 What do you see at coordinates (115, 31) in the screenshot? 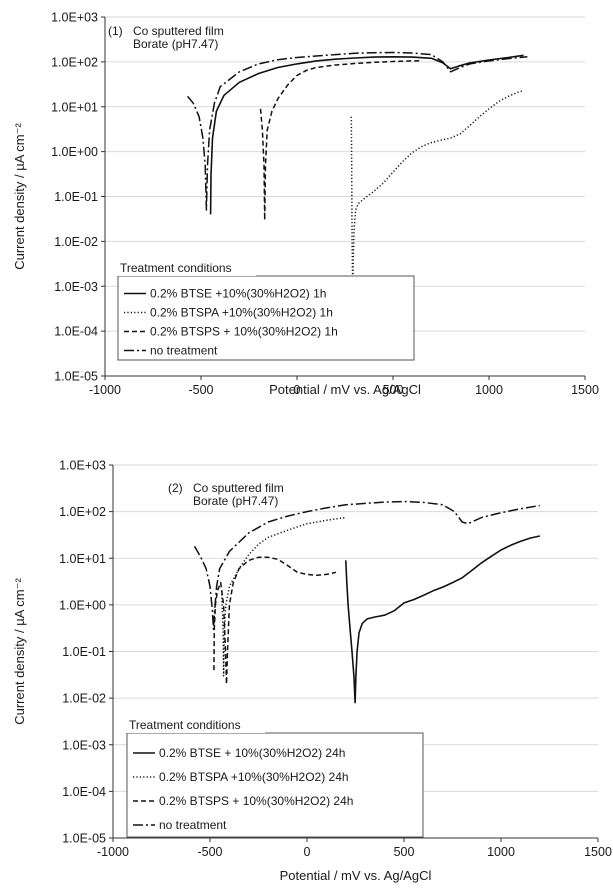
I see `panel-label: (1)` at bounding box center [115, 31].